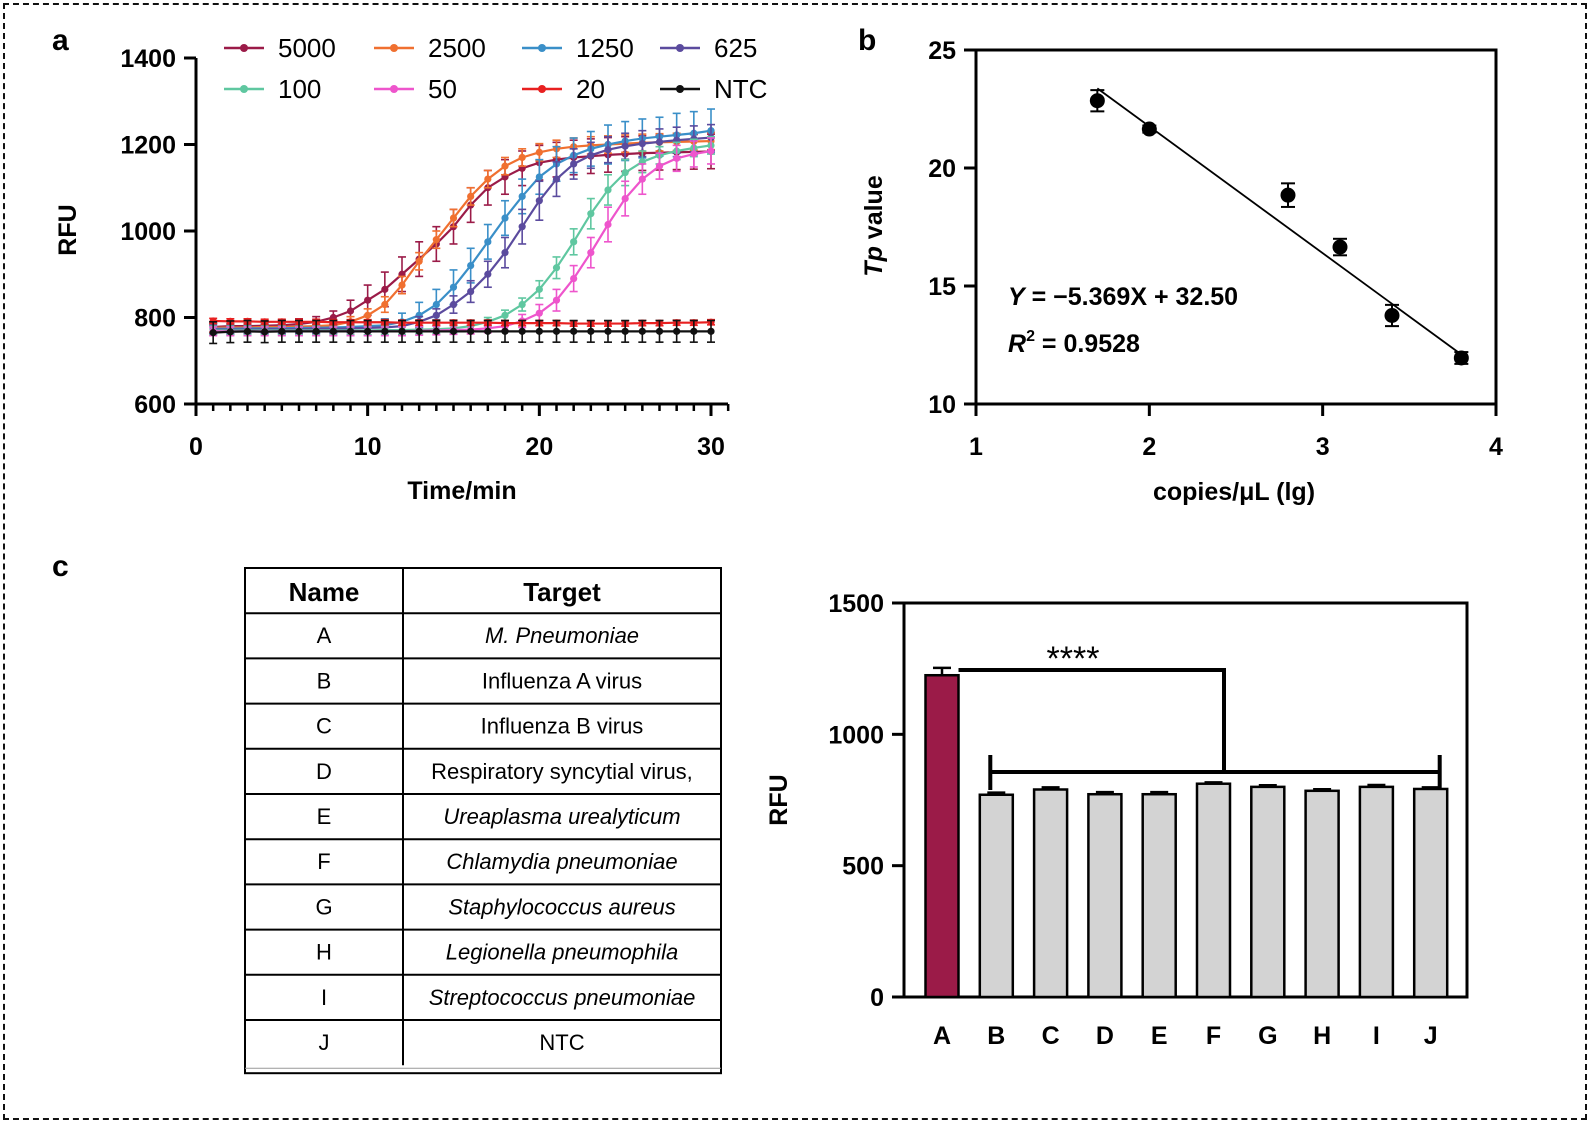 This screenshot has height=1125, width=1592. Describe the element at coordinates (324, 635) in the screenshot. I see `table-cell-name: A` at that location.